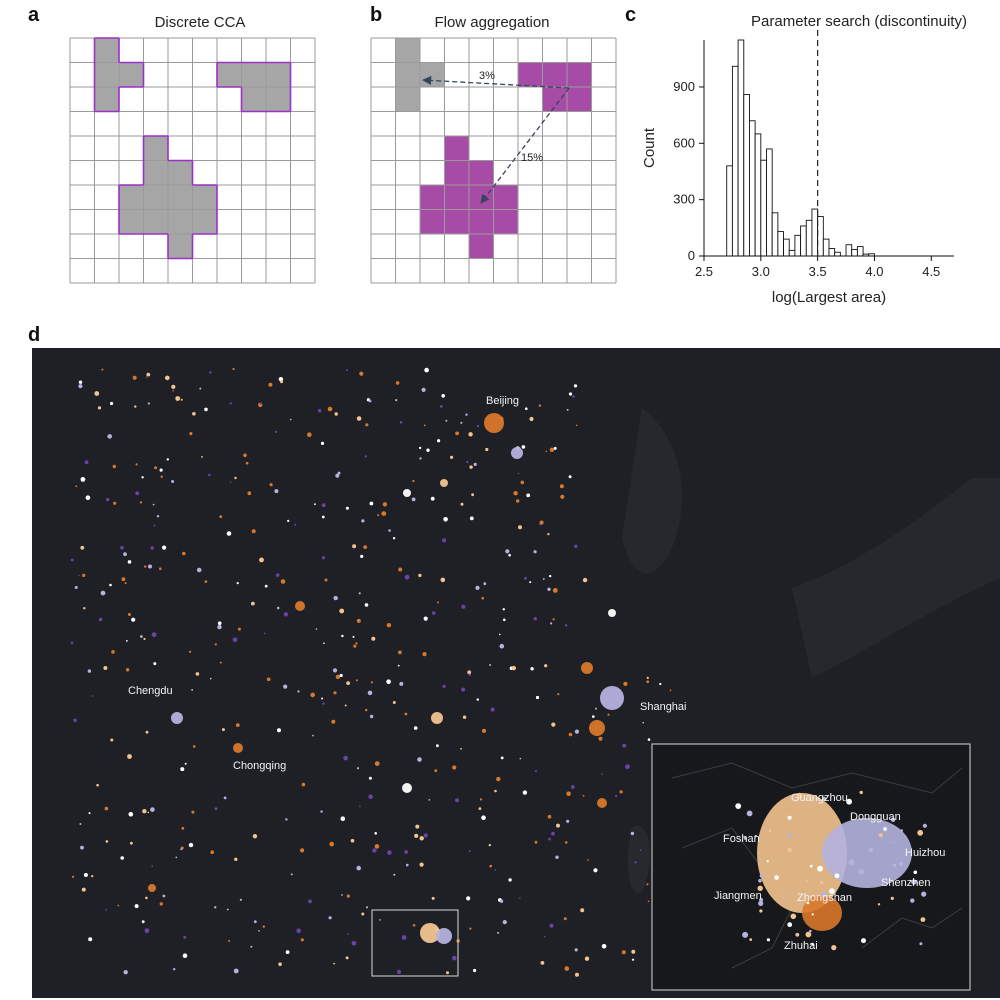  I want to click on flow-label-3pct: 3%, so click(487, 76).